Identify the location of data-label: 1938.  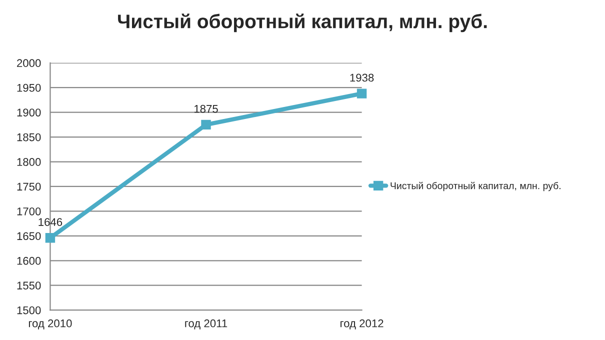
(362, 78).